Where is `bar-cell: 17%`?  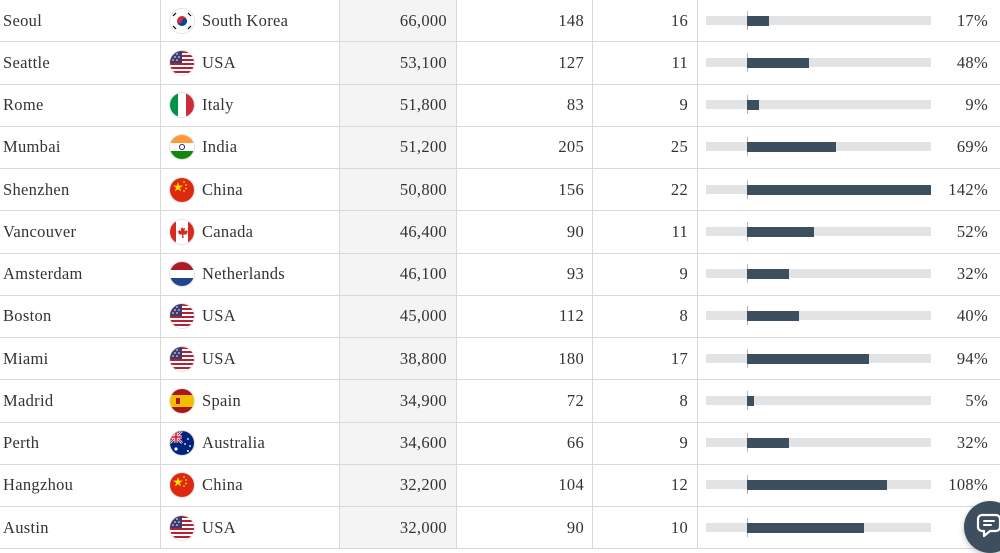 bar-cell: 17% is located at coordinates (849, 20).